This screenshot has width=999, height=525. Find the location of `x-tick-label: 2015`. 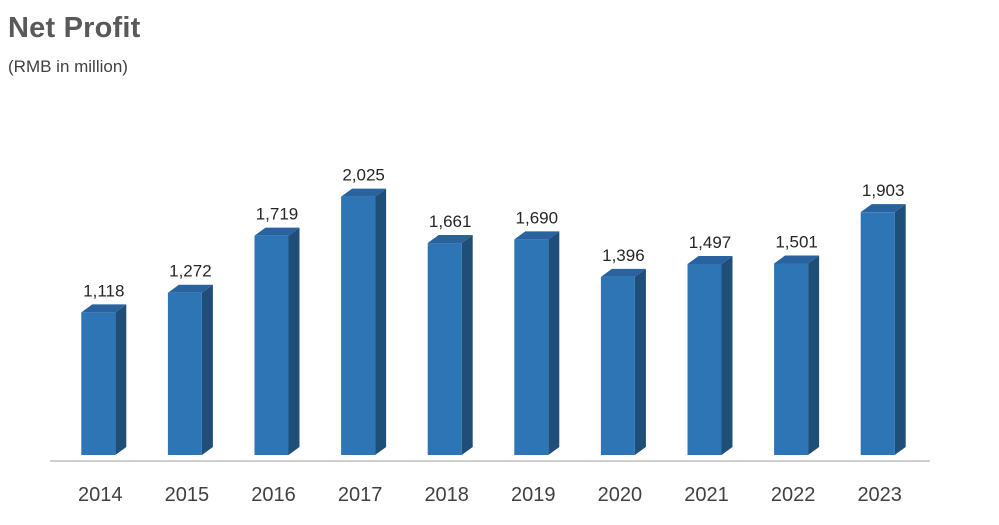

x-tick-label: 2015 is located at coordinates (187, 495).